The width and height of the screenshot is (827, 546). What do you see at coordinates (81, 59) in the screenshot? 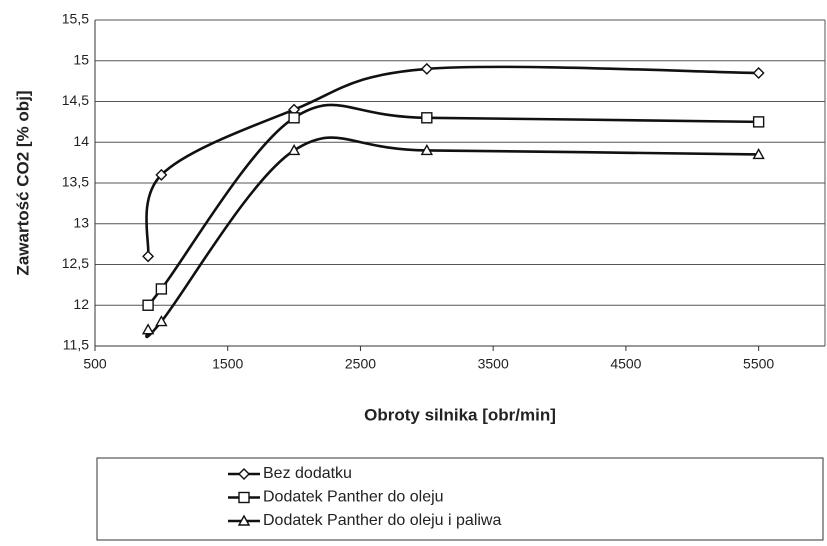
I see `y-tick-label: 15` at bounding box center [81, 59].